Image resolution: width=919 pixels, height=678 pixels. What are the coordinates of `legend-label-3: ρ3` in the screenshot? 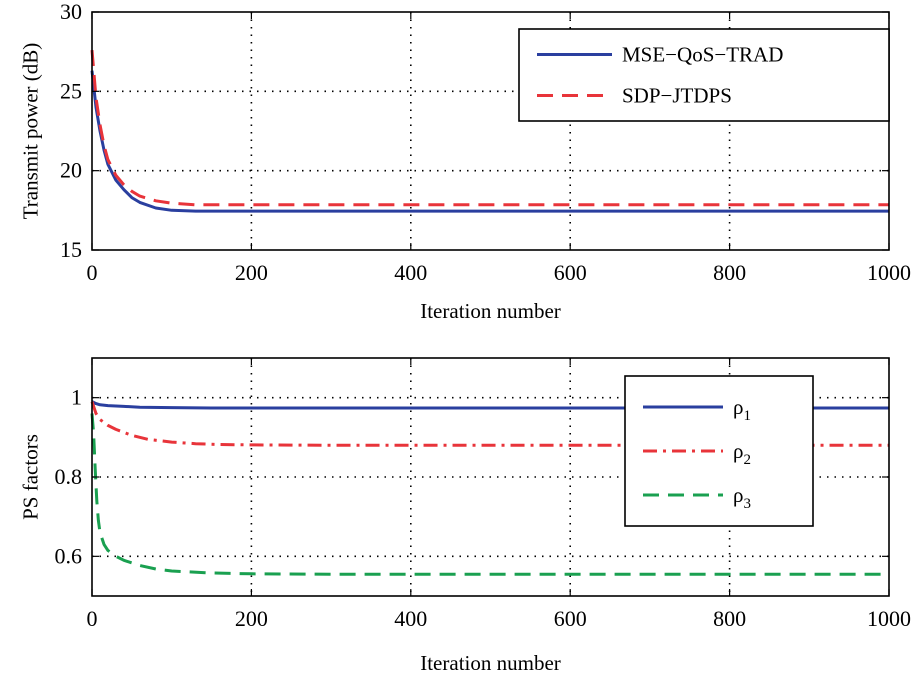 It's located at (742, 497).